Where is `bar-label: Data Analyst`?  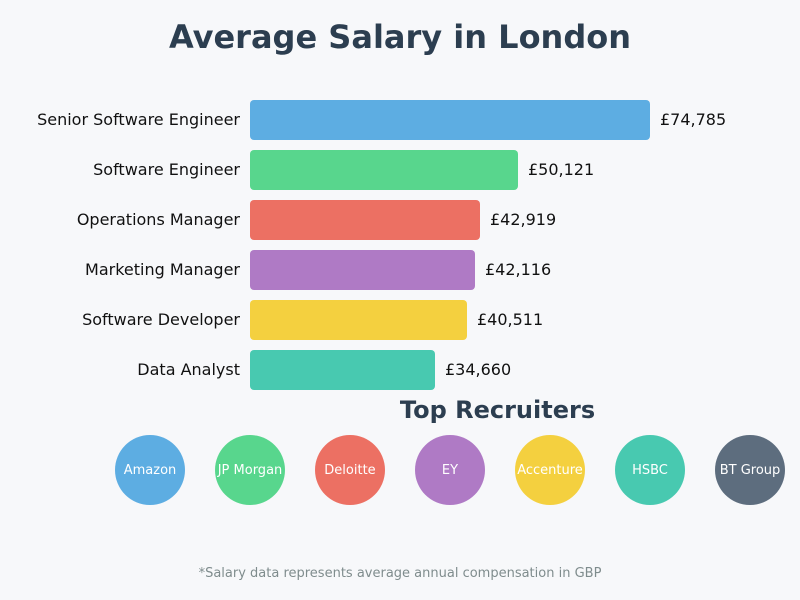 bar-label: Data Analyst is located at coordinates (188, 369).